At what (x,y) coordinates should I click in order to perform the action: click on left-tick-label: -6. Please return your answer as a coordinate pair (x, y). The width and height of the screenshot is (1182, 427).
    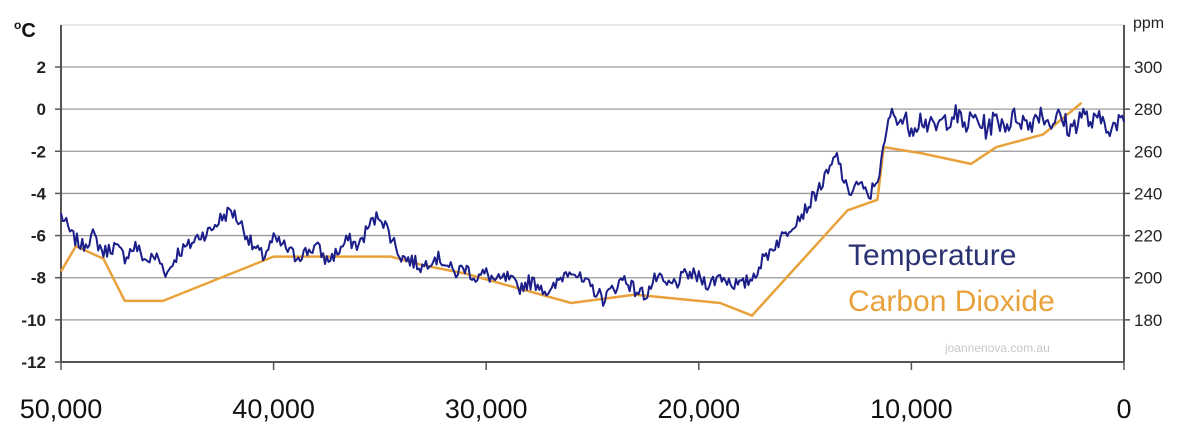
    Looking at the image, I should click on (38, 236).